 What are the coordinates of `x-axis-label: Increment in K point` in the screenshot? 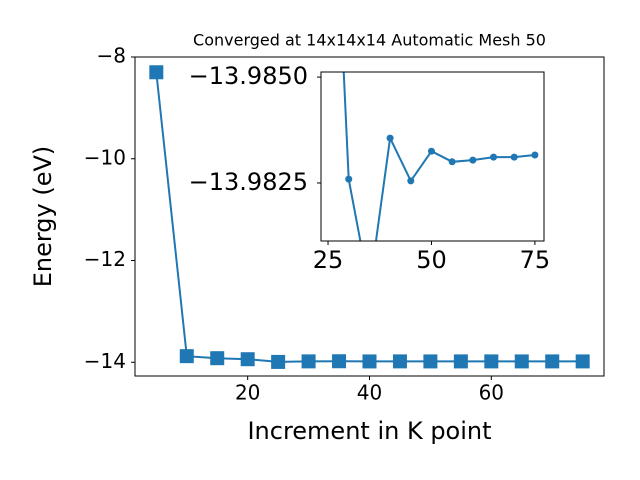 It's located at (369, 431).